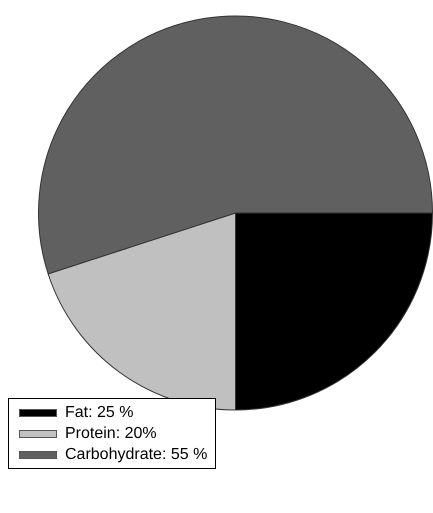 This screenshot has height=513, width=433. I want to click on legend-label: Fat: 25 %, so click(99, 413).